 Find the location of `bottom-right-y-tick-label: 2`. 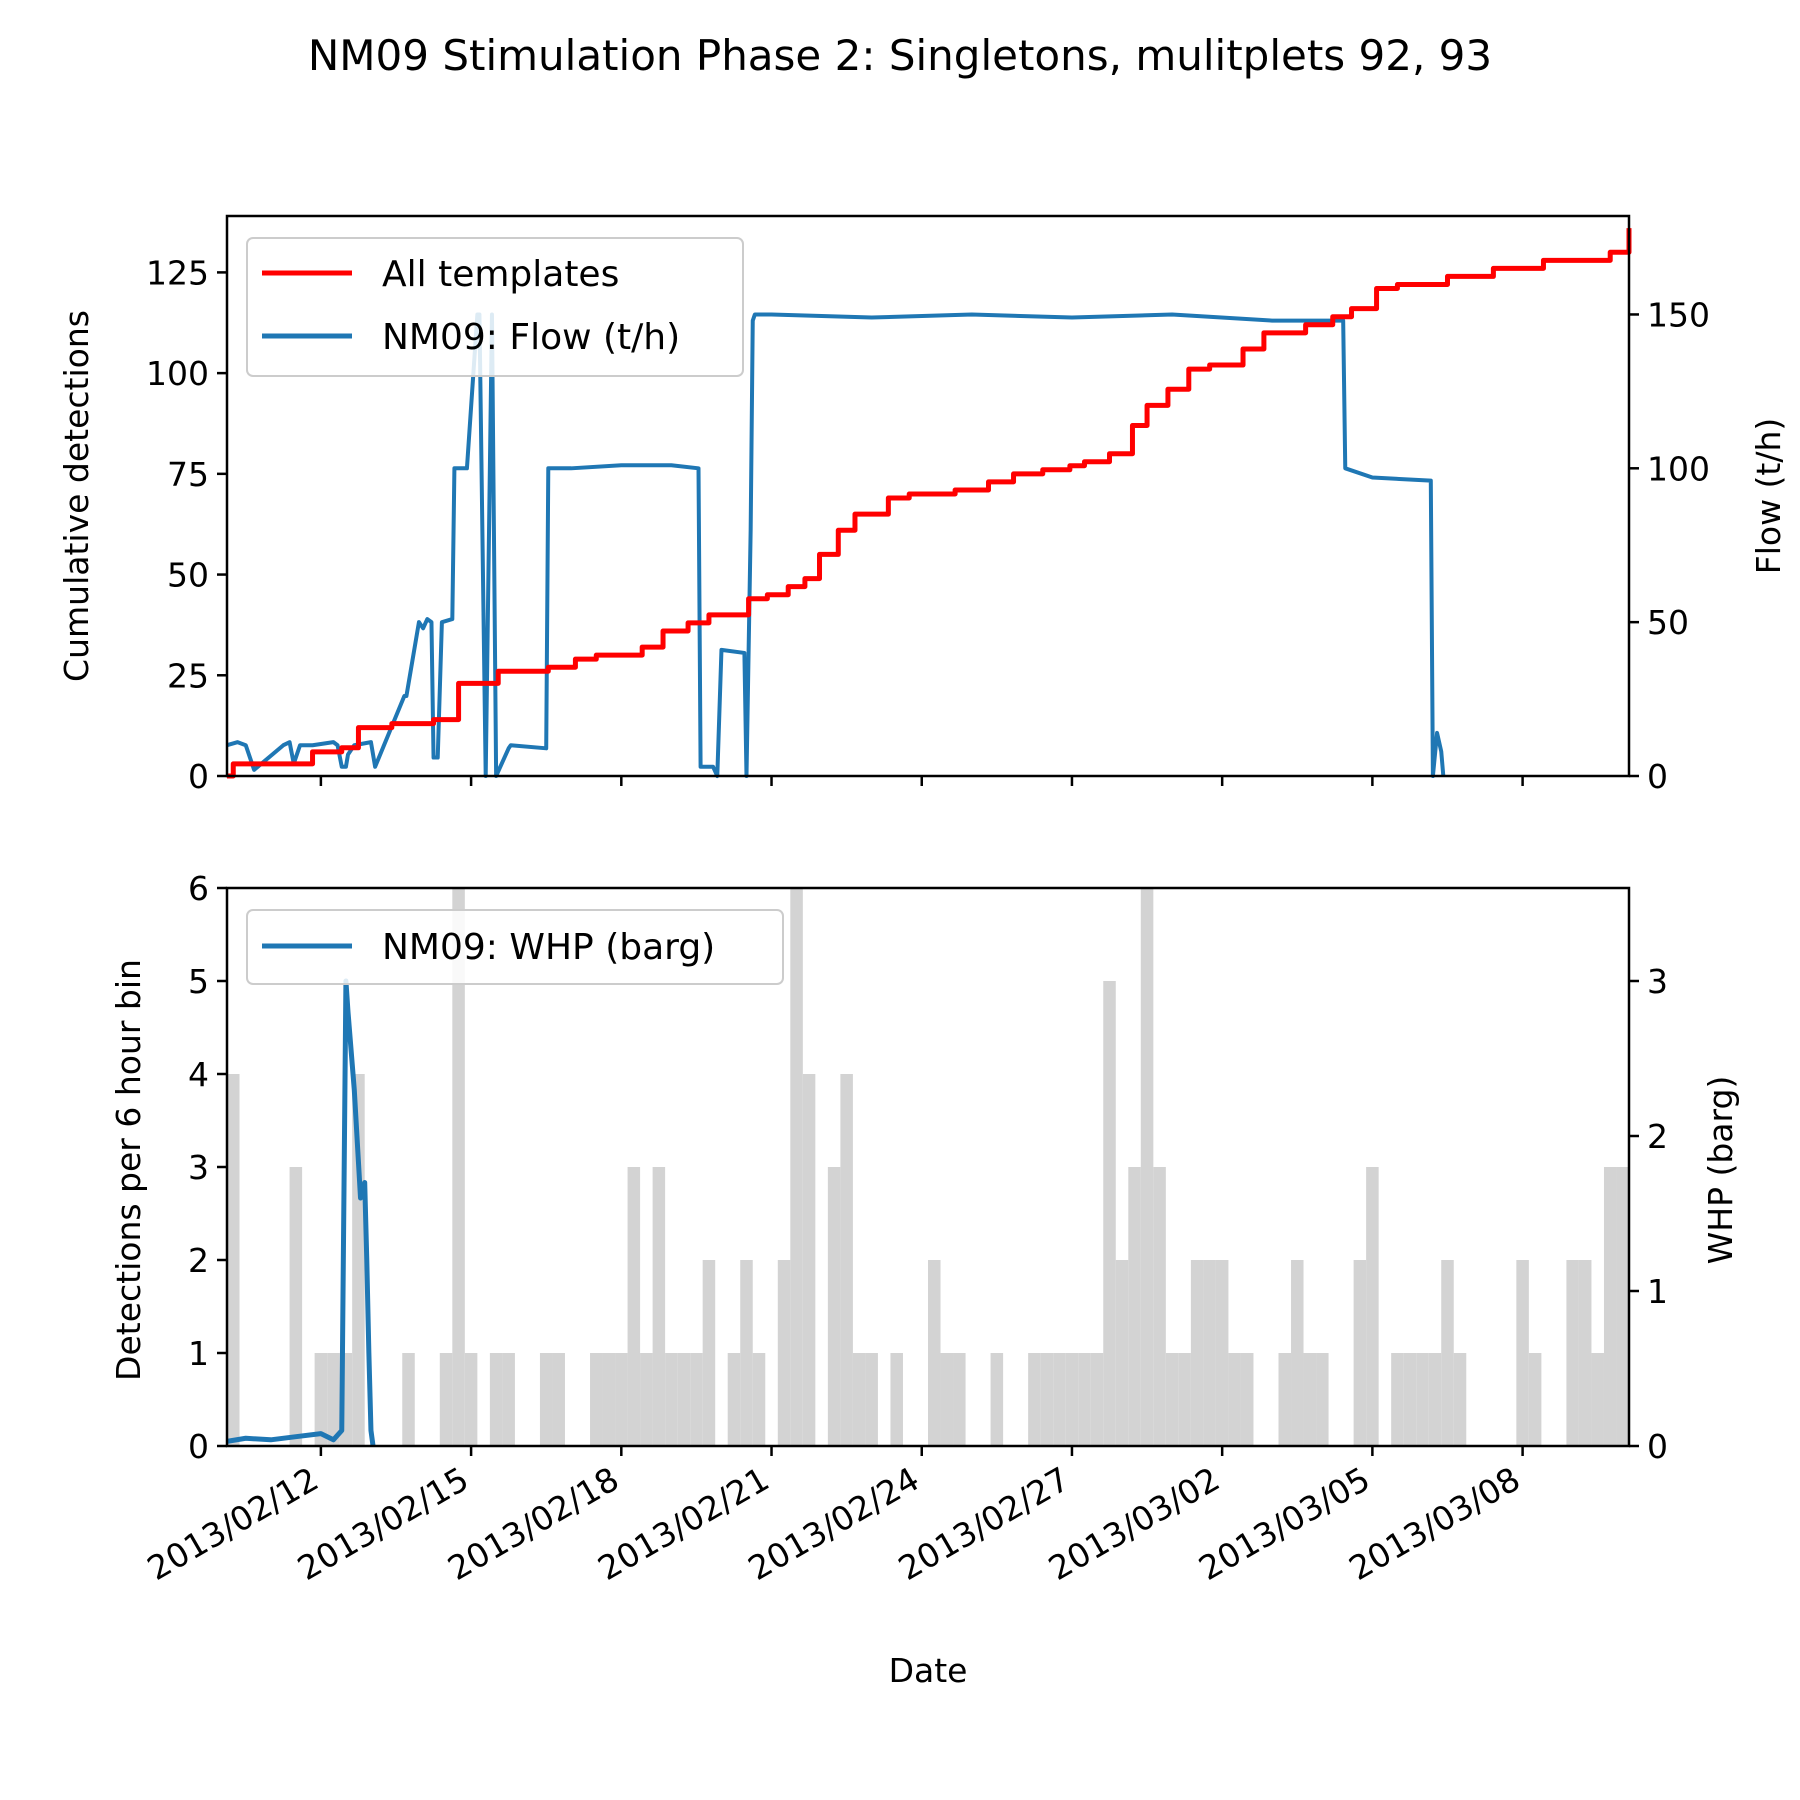

bottom-right-y-tick-label: 2 is located at coordinates (1657, 1136).